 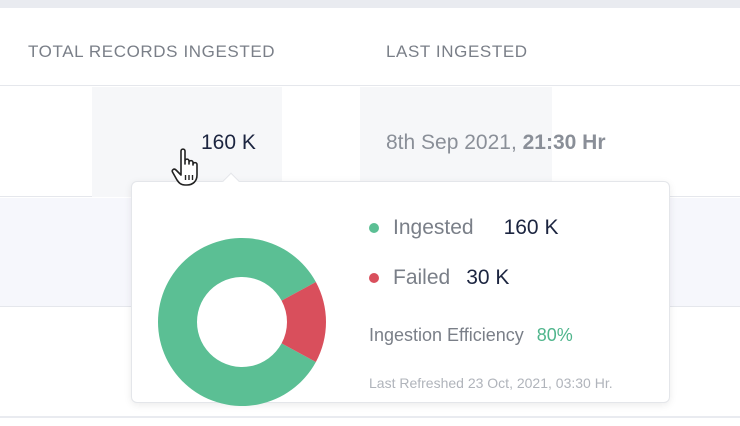 I want to click on last-ingested-date: 8th Sep 2021,, so click(x=451, y=142).